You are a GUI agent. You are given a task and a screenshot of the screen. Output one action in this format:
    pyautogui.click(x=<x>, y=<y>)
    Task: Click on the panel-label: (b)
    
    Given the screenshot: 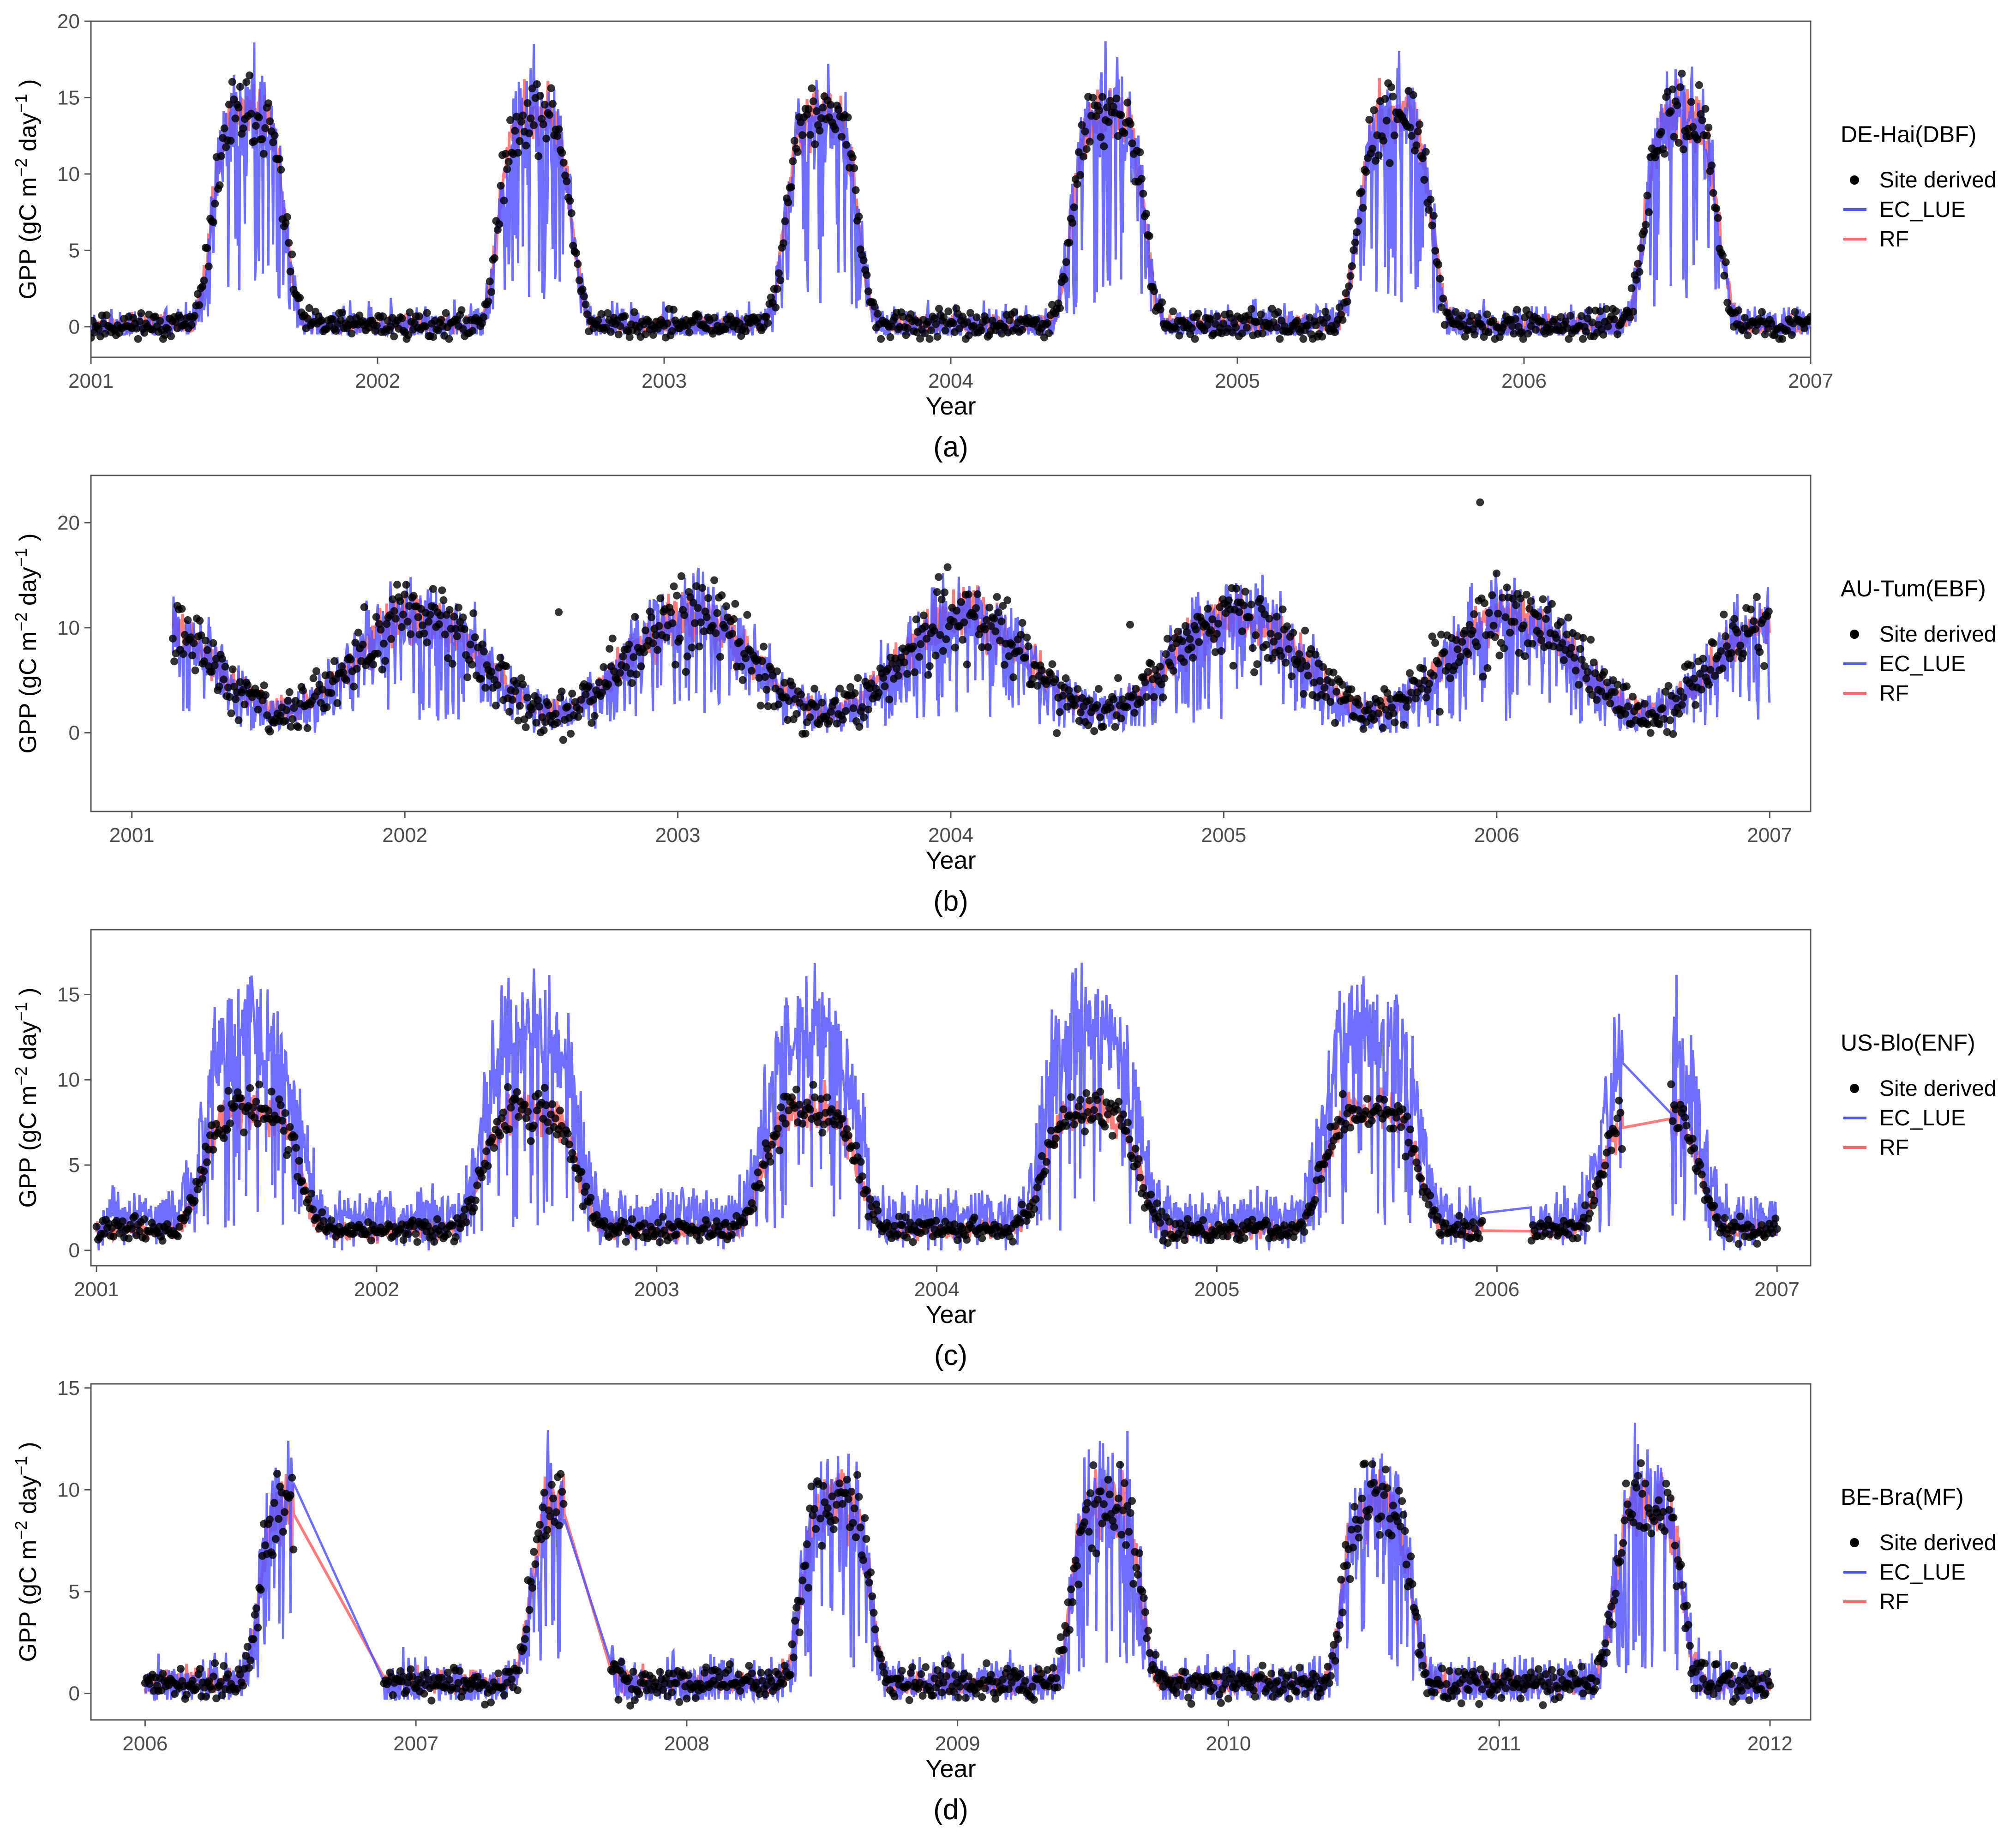 What is the action you would take?
    pyautogui.click(x=950, y=901)
    